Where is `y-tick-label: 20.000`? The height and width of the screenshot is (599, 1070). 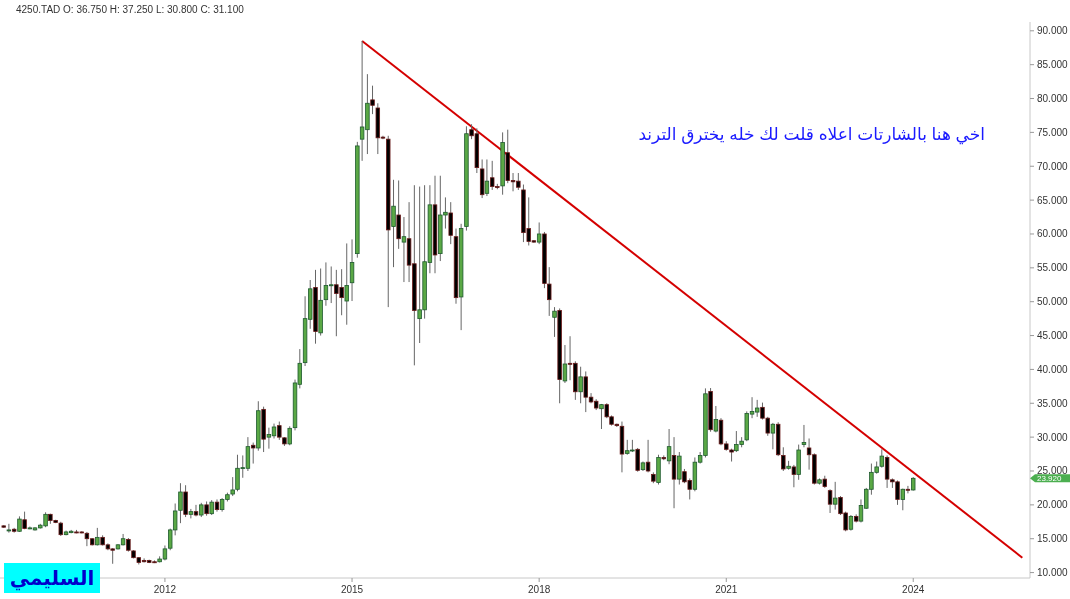
y-tick-label: 20.000 is located at coordinates (1053, 505).